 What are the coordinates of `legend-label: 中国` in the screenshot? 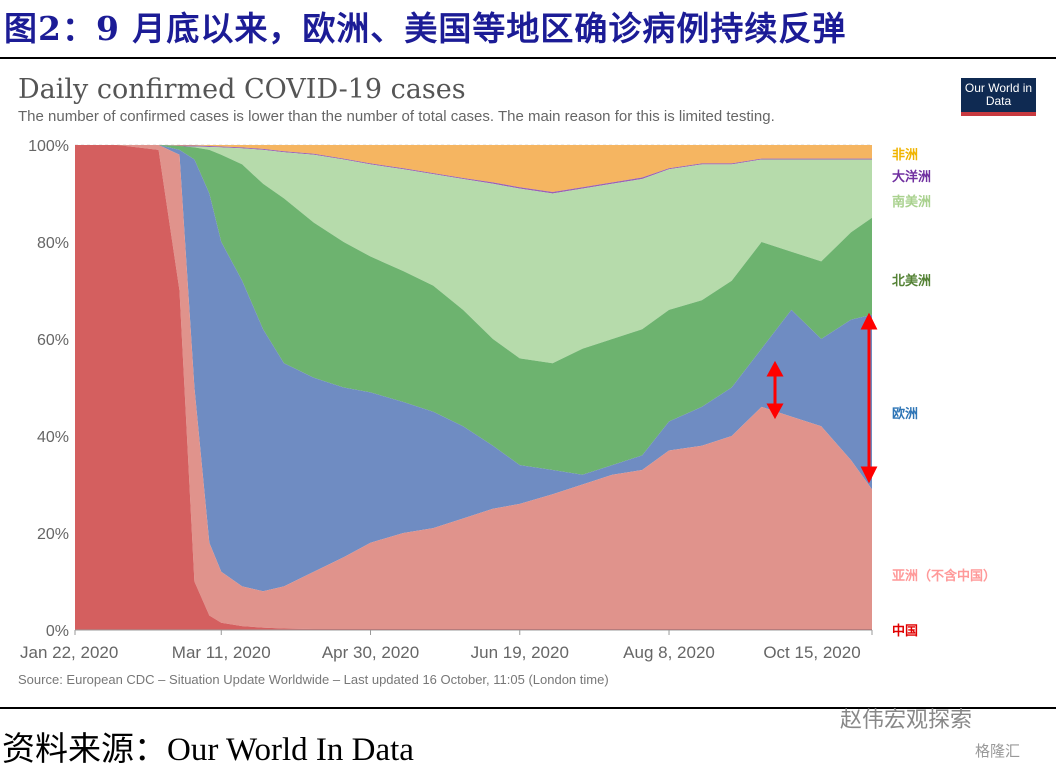 It's located at (905, 631).